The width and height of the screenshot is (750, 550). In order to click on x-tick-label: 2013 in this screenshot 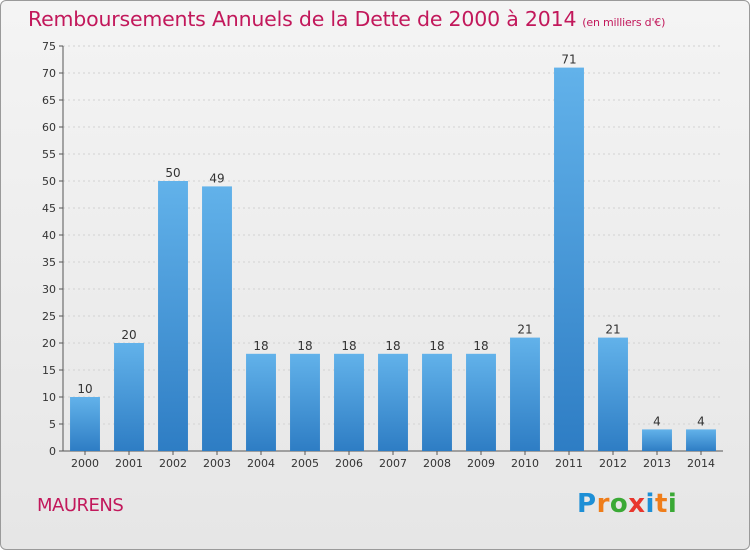, I will do `click(657, 463)`.